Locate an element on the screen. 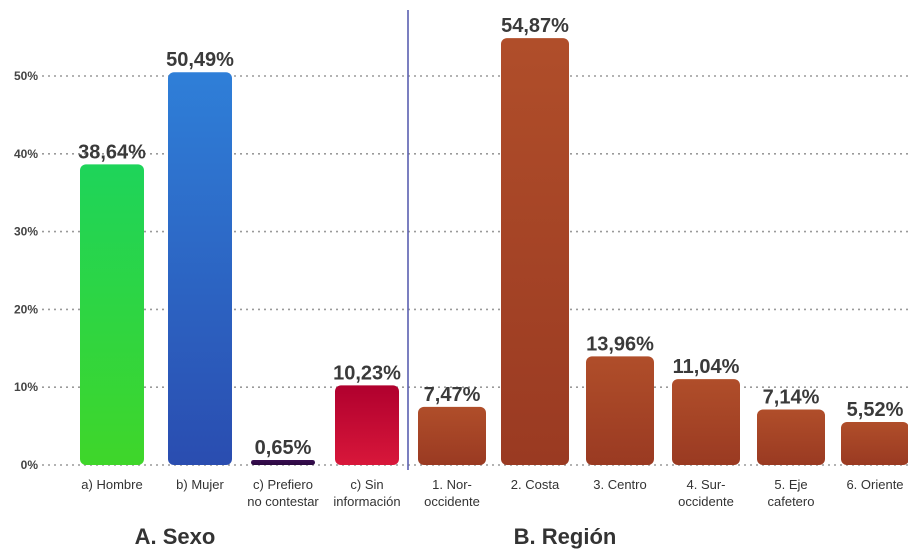  bar-6-oriente is located at coordinates (874, 443).